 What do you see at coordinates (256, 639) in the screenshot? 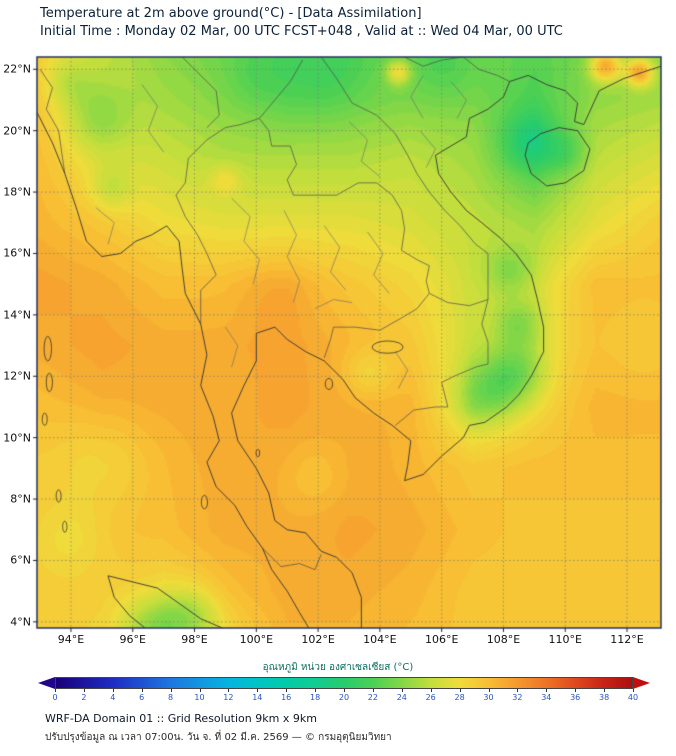
I see `x-axis-tick-label: 100°E` at bounding box center [256, 639].